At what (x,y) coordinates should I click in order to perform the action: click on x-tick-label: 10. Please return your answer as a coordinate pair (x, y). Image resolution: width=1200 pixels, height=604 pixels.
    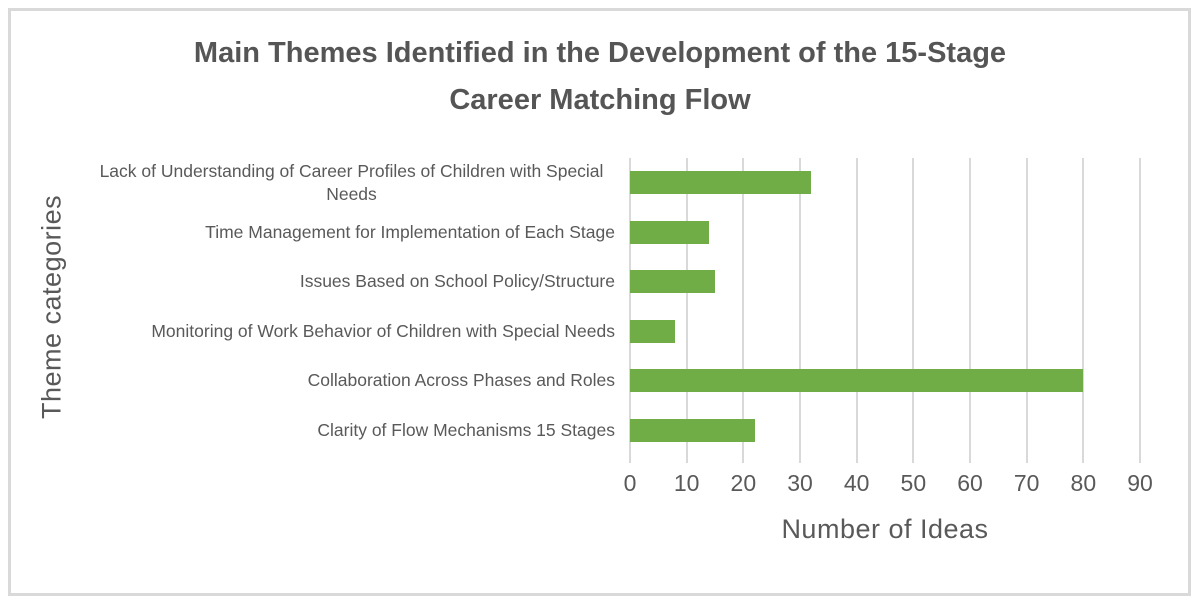
    Looking at the image, I should click on (686, 483).